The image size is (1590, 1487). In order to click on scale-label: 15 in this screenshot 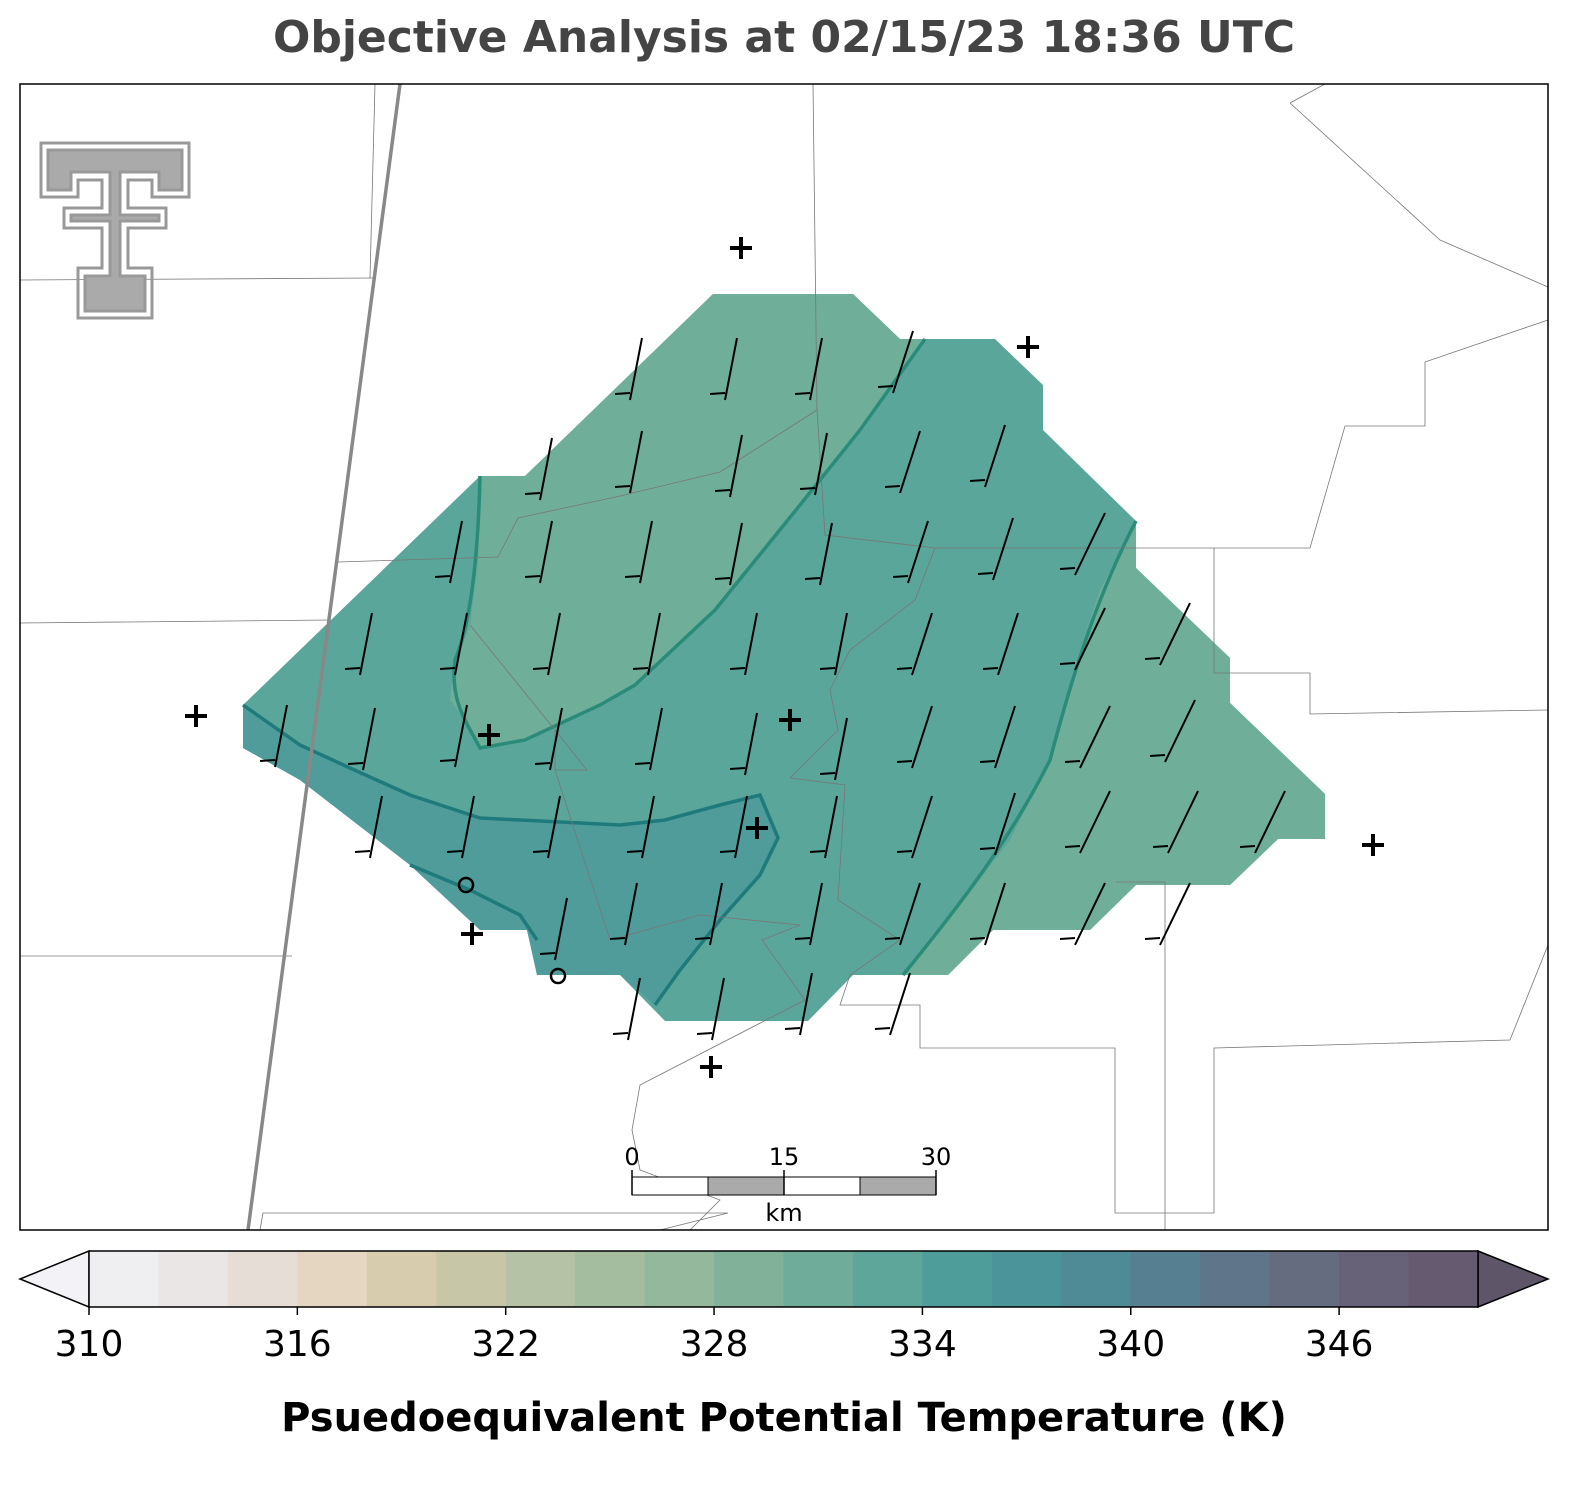, I will do `click(784, 1157)`.